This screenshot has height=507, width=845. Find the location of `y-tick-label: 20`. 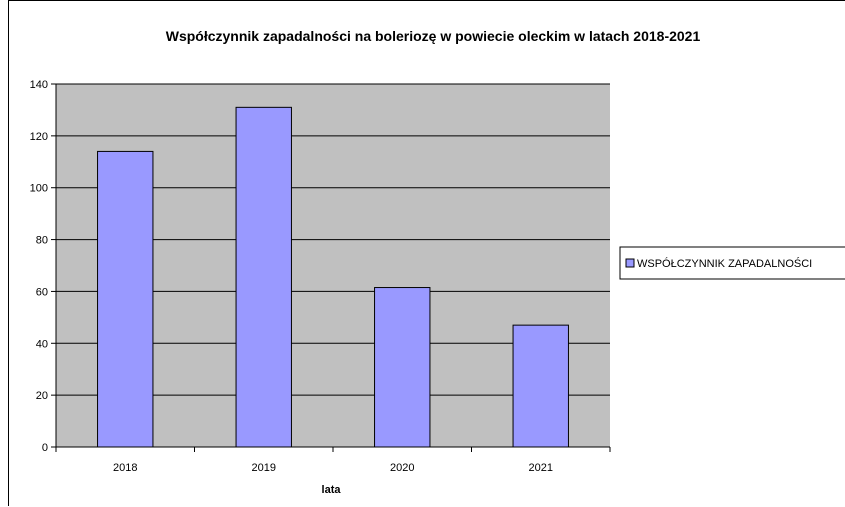

y-tick-label: 20 is located at coordinates (42, 396).